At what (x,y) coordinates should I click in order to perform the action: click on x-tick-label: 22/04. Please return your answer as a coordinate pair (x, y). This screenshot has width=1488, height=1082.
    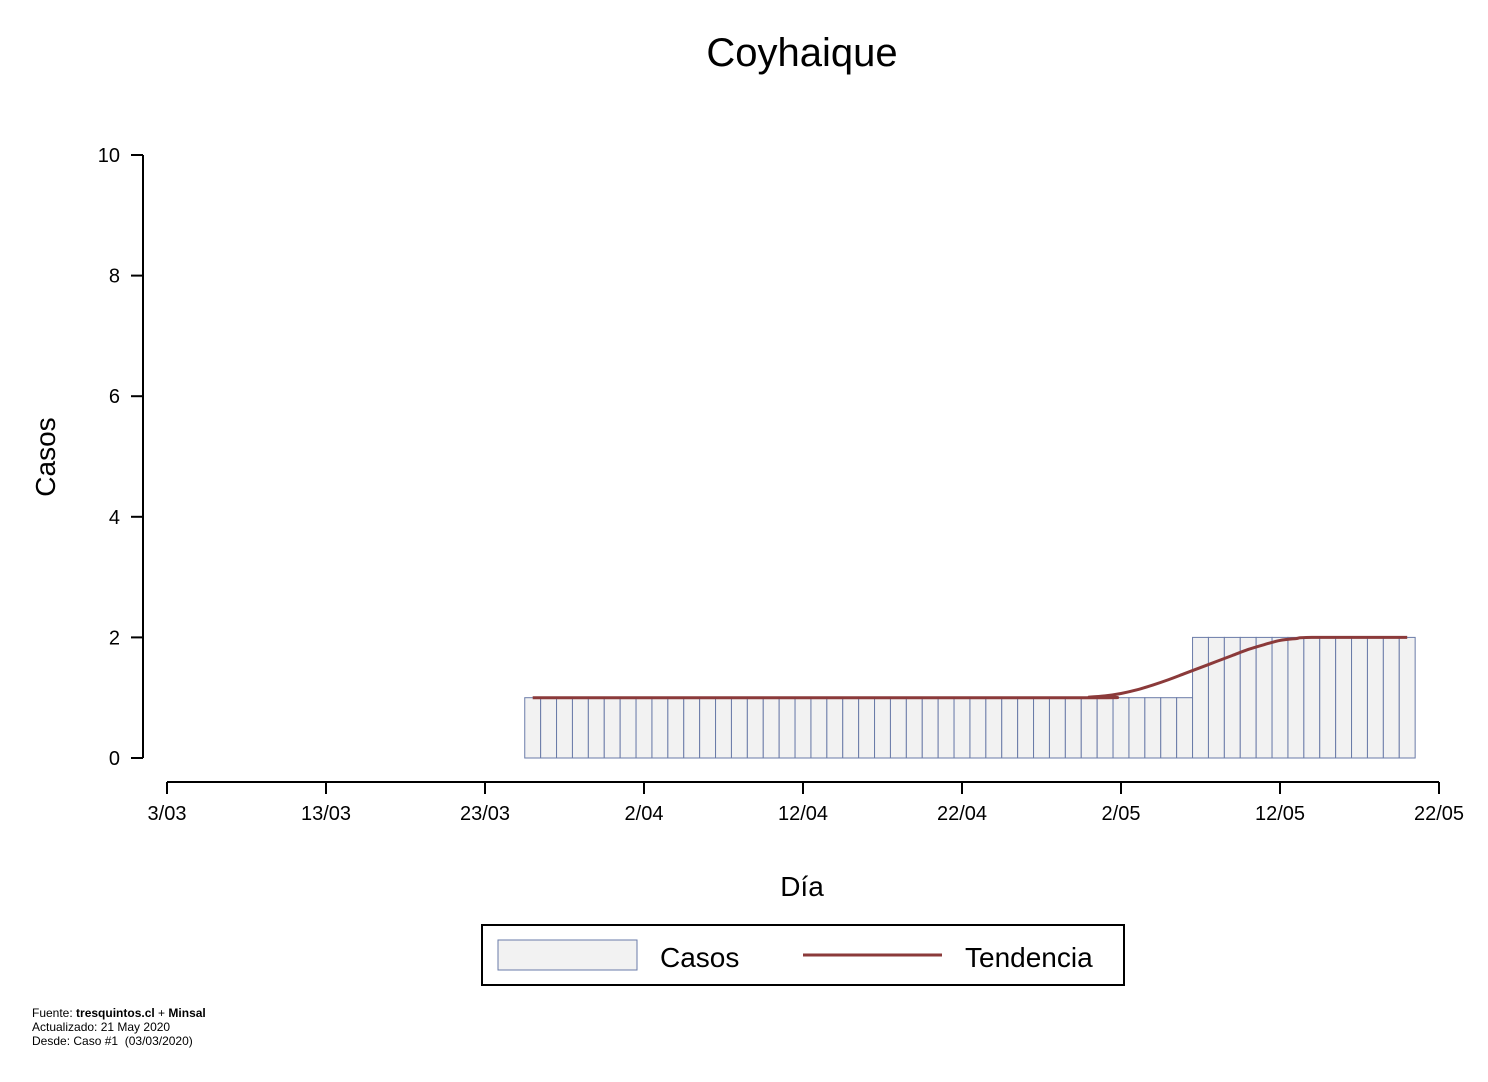
    Looking at the image, I should click on (962, 814).